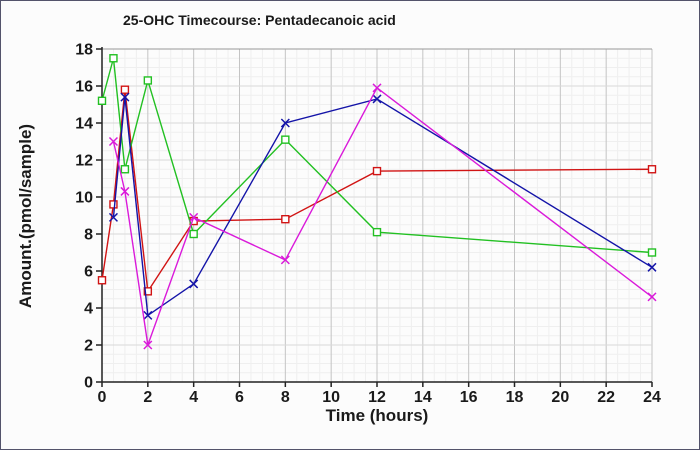 This screenshot has width=700, height=450. I want to click on x-tick-label: 2, so click(147, 397).